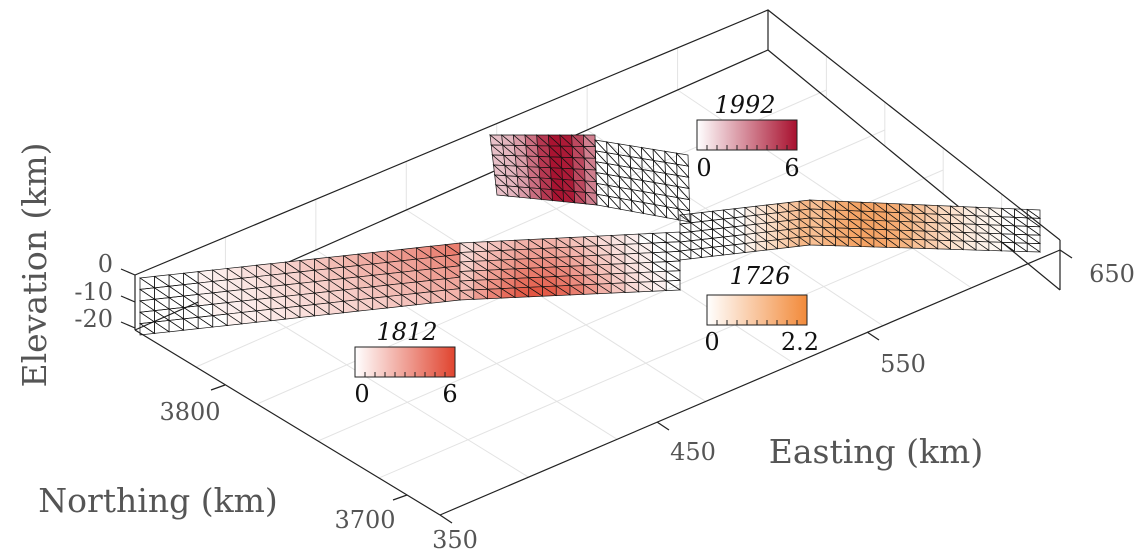  I want to click on northing-tick-label: 3800, so click(189, 412).